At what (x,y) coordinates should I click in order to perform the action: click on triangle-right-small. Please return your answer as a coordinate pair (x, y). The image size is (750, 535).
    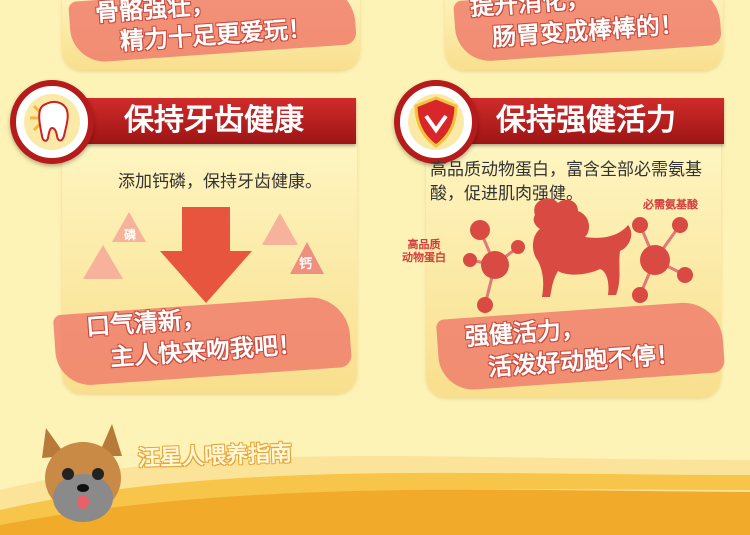
    Looking at the image, I should click on (280, 229).